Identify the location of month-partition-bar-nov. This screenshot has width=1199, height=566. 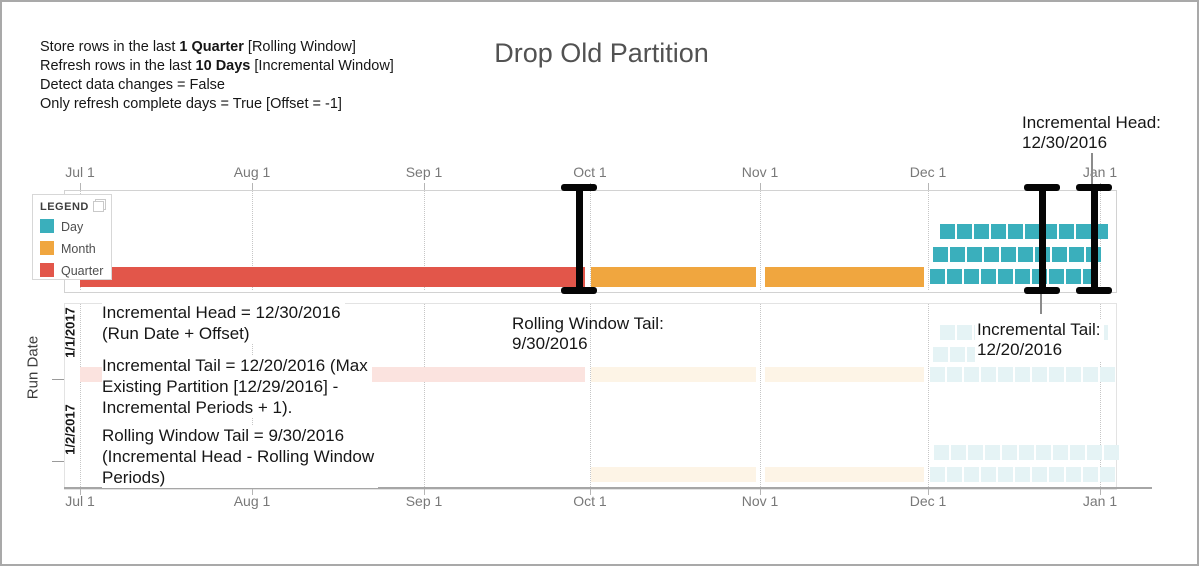
(844, 277).